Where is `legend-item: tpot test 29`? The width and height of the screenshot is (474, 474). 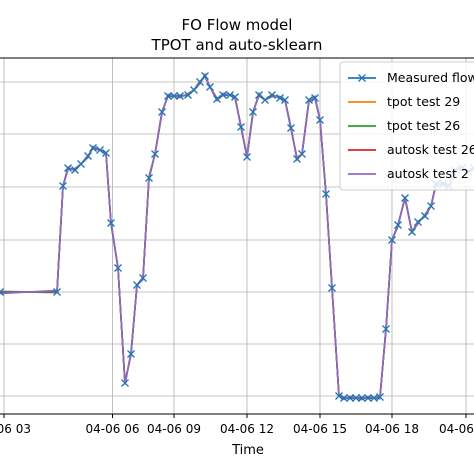 legend-item: tpot test 29 is located at coordinates (404, 101).